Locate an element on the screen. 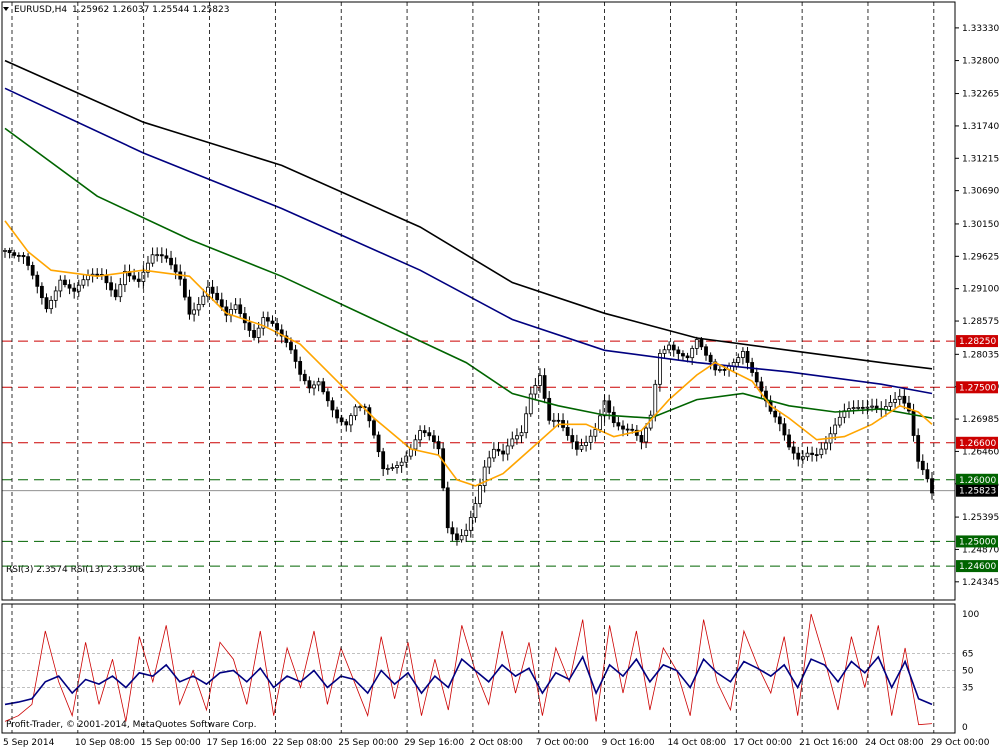 The width and height of the screenshot is (1000, 750). y-tick-label: 1.31215 is located at coordinates (980, 159).